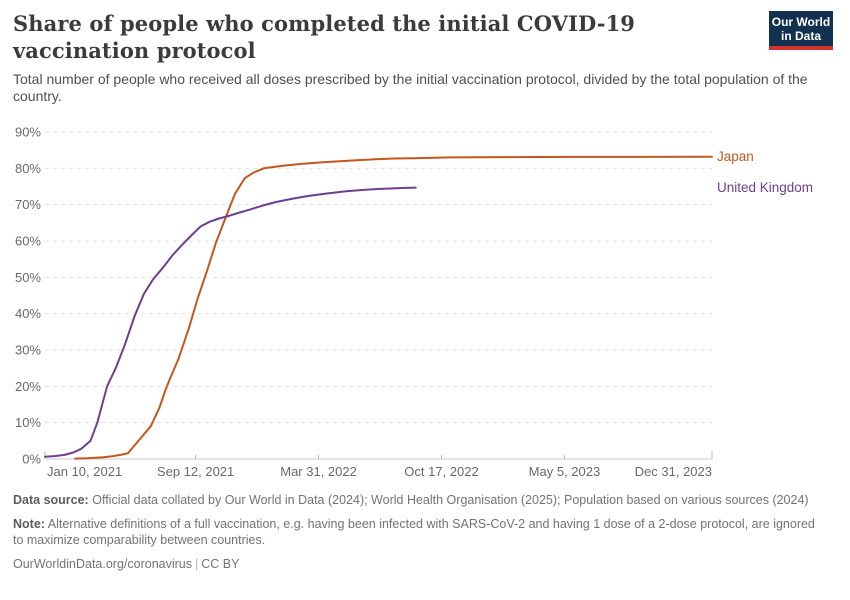  Describe the element at coordinates (801, 22) in the screenshot. I see `owid-logo-line1: Our World` at that location.